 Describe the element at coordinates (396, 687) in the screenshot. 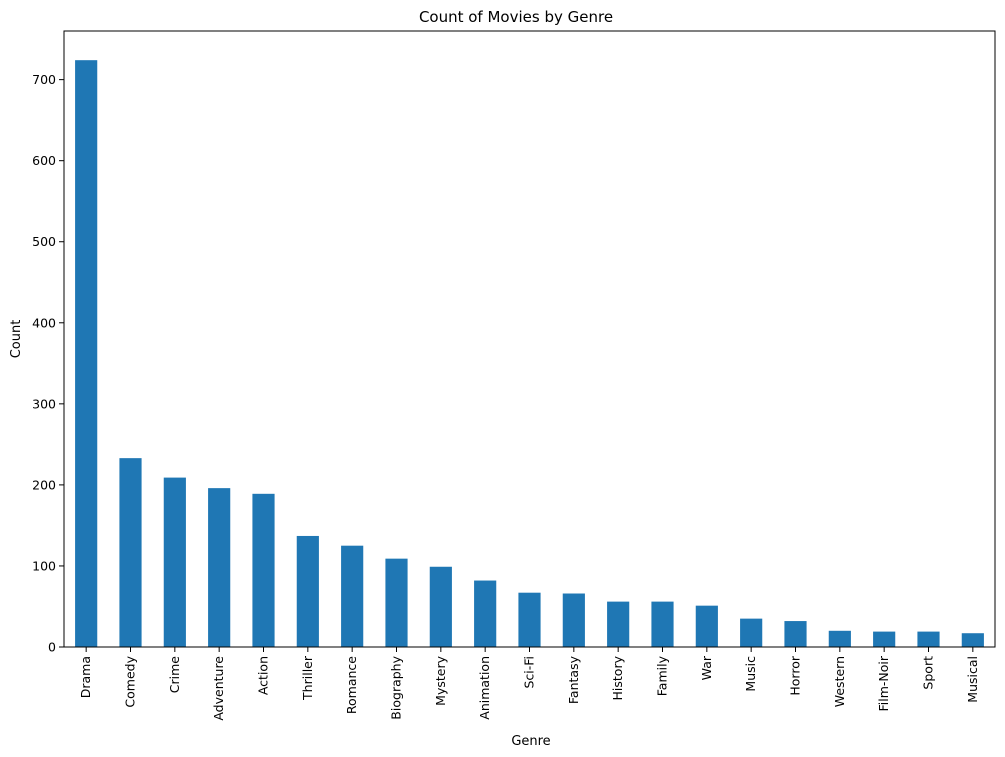

I see `x-tick-label: Biography` at that location.